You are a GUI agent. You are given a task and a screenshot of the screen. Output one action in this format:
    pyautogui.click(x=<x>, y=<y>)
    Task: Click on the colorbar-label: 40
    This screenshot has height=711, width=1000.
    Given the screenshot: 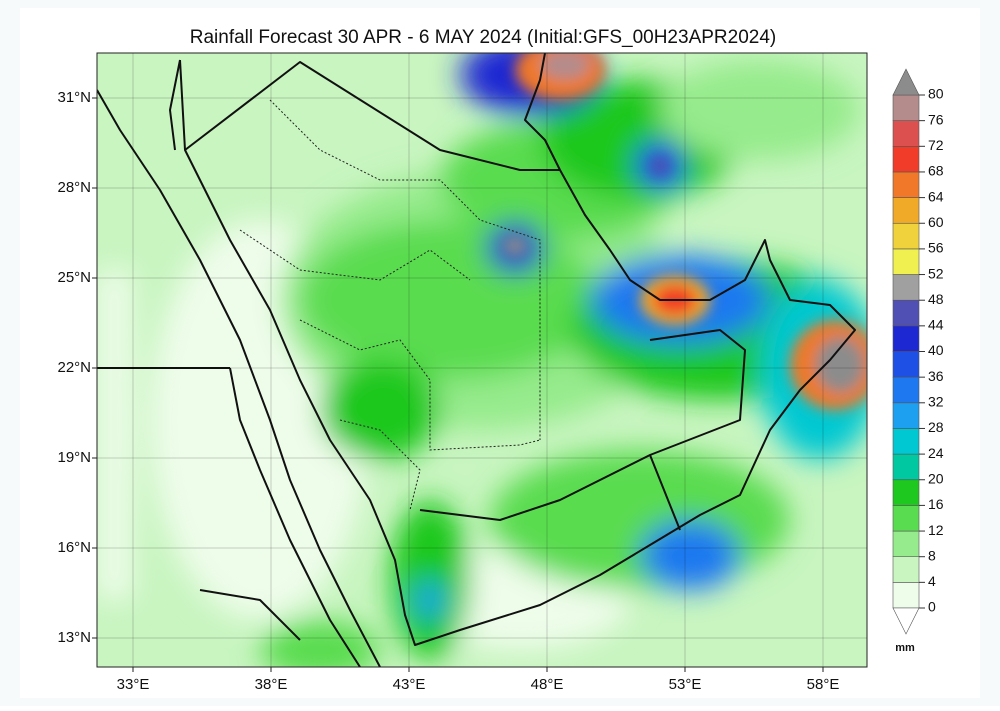 What is the action you would take?
    pyautogui.click(x=936, y=350)
    